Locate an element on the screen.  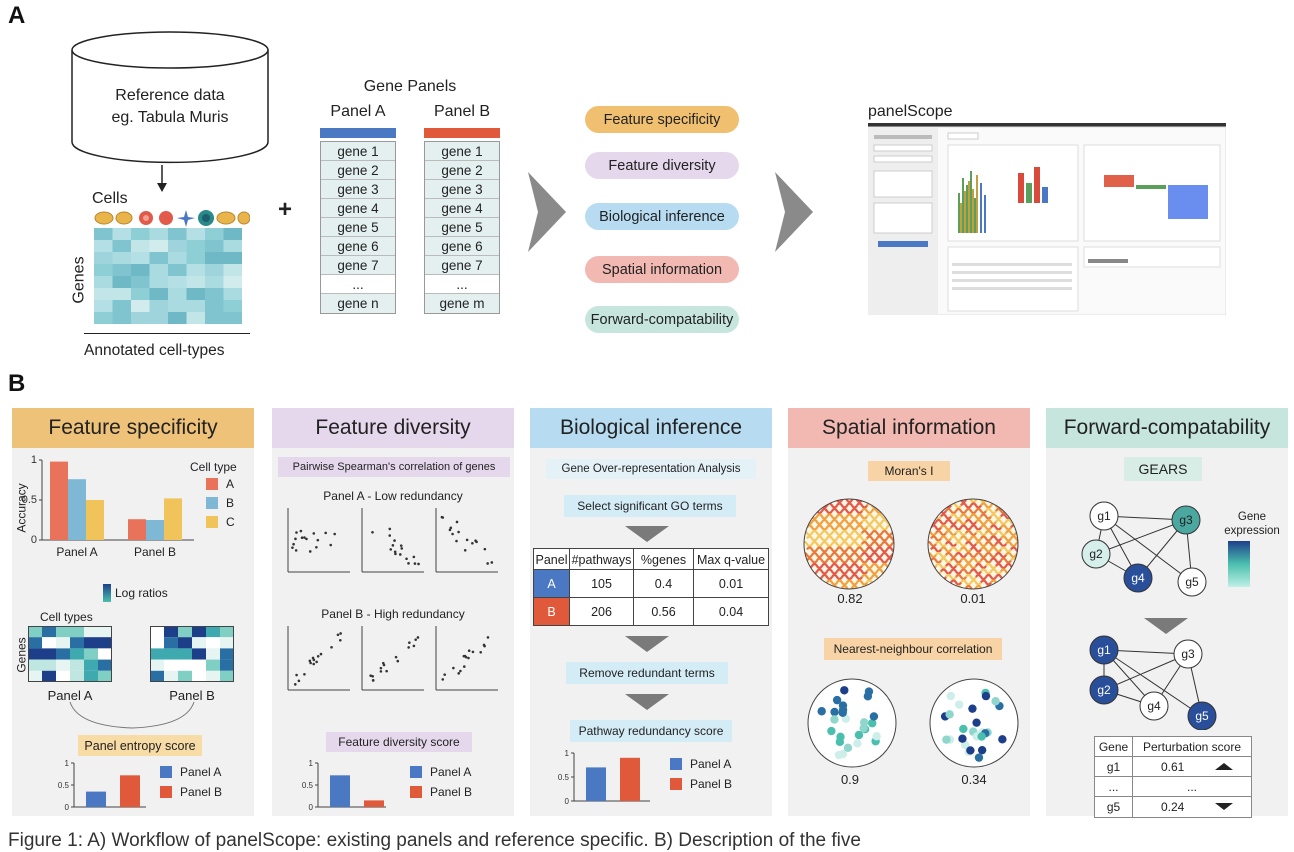
gene-cell: gene 6 is located at coordinates (462, 246).